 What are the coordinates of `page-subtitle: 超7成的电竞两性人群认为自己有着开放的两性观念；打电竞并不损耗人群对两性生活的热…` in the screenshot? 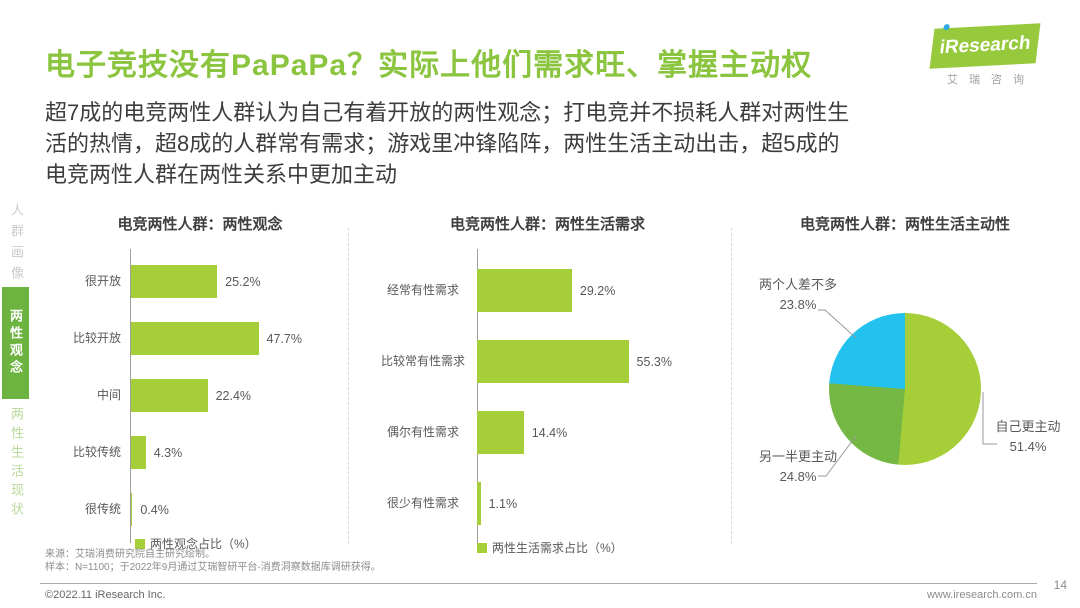 It's located at (447, 143).